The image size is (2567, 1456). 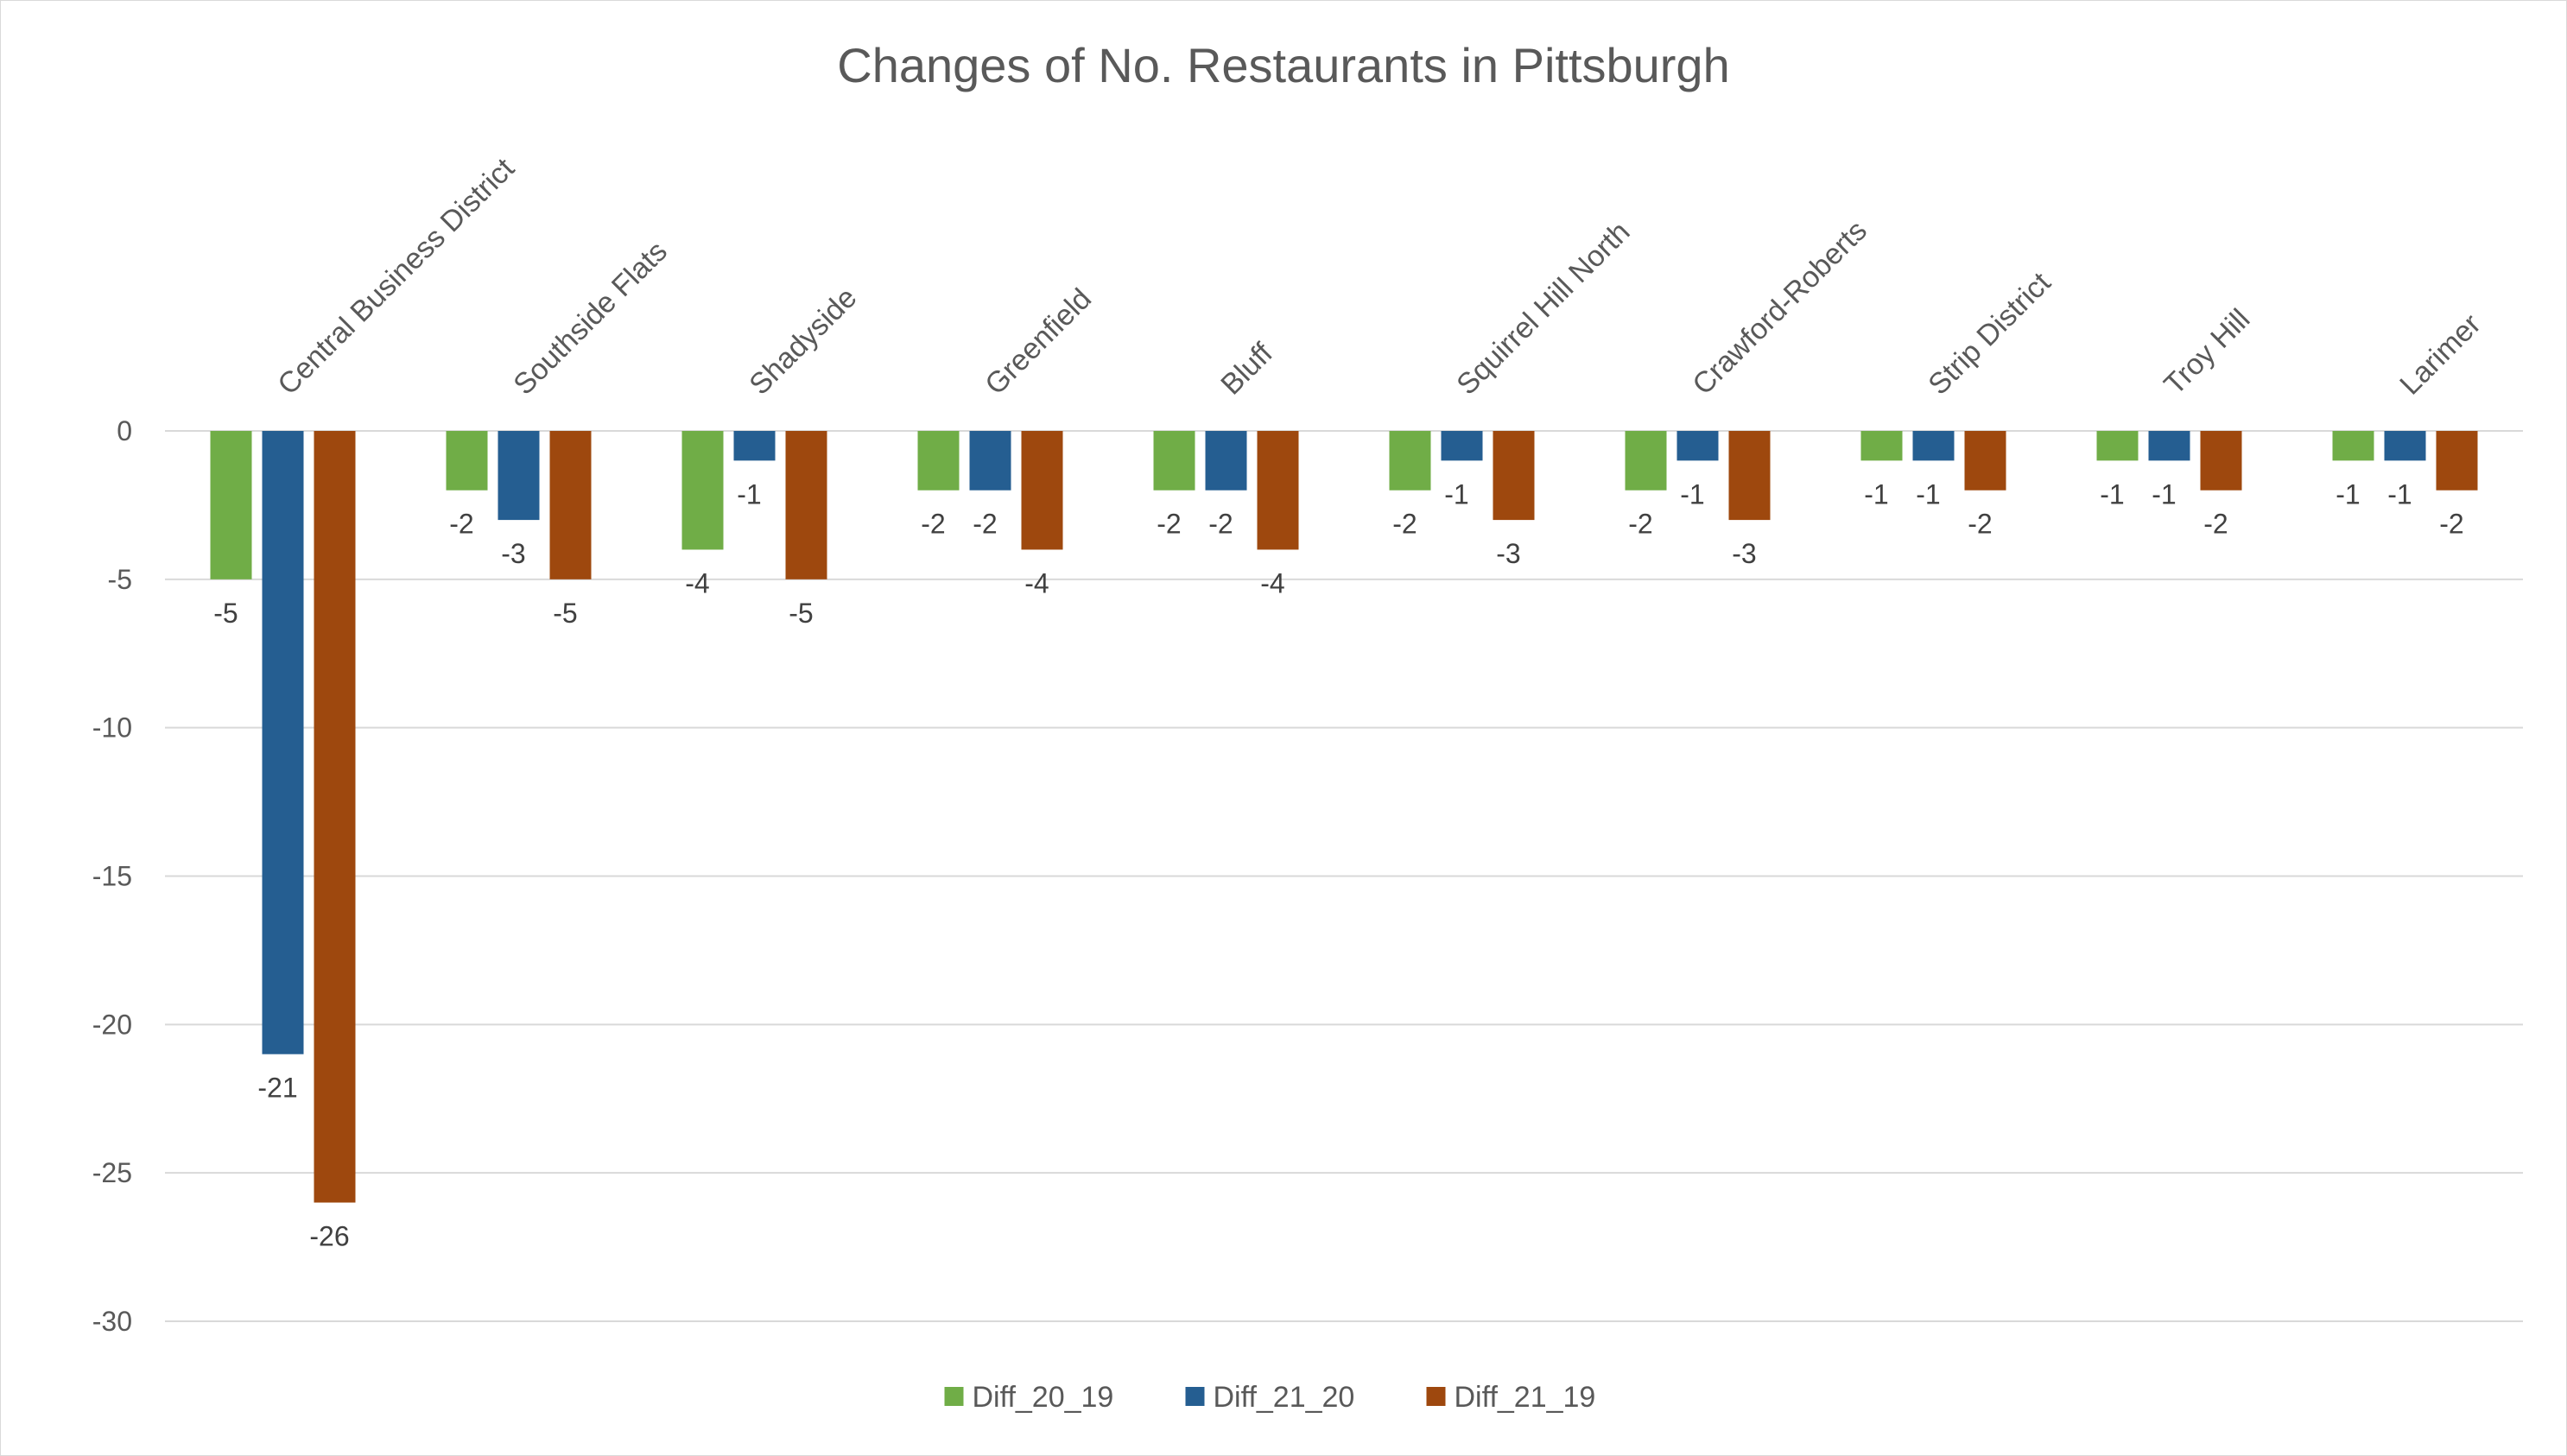 I want to click on chart-title: Changes of No. Restaurants in Pittsburgh, so click(x=1283, y=65).